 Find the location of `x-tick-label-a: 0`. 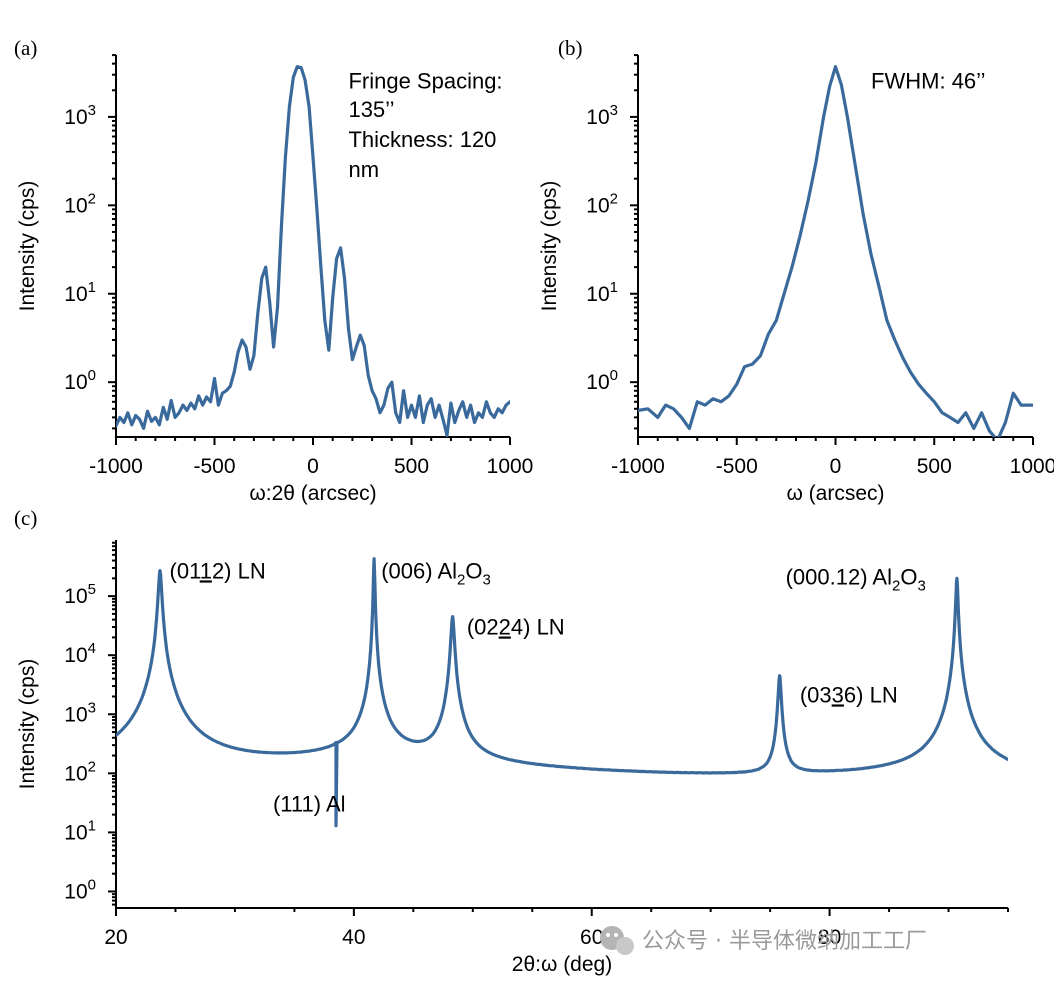

x-tick-label-a: 0 is located at coordinates (313, 466).